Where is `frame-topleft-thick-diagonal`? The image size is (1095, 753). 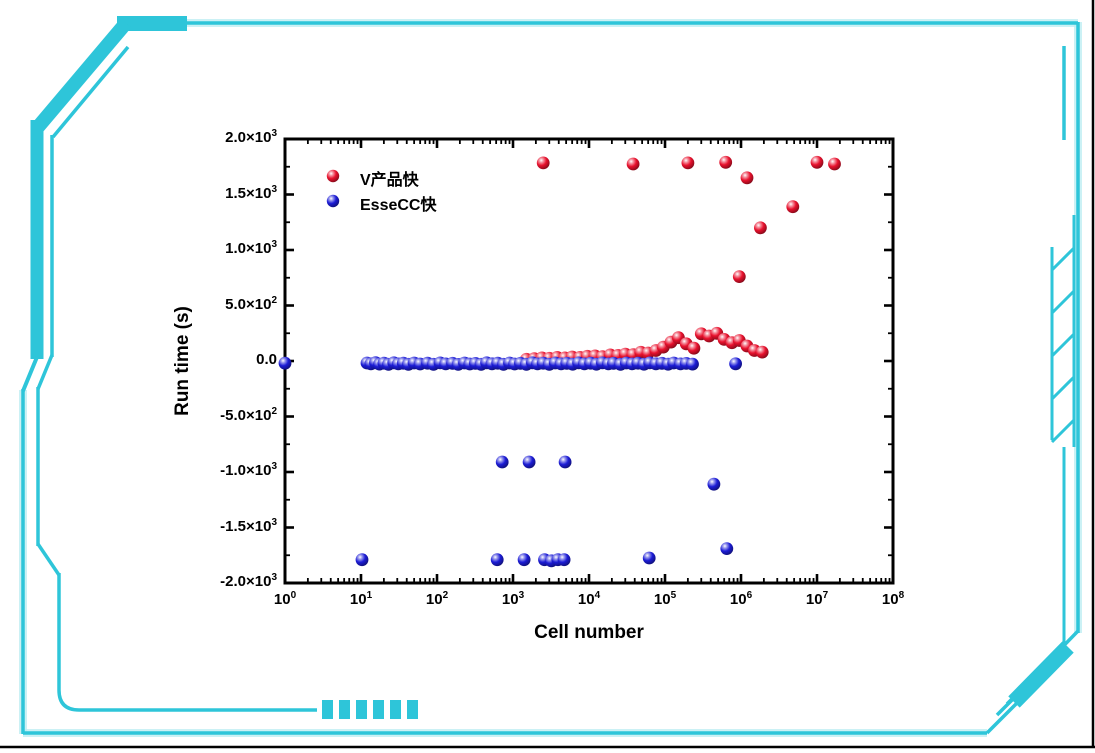 frame-topleft-thick-diagonal is located at coordinates (82, 75).